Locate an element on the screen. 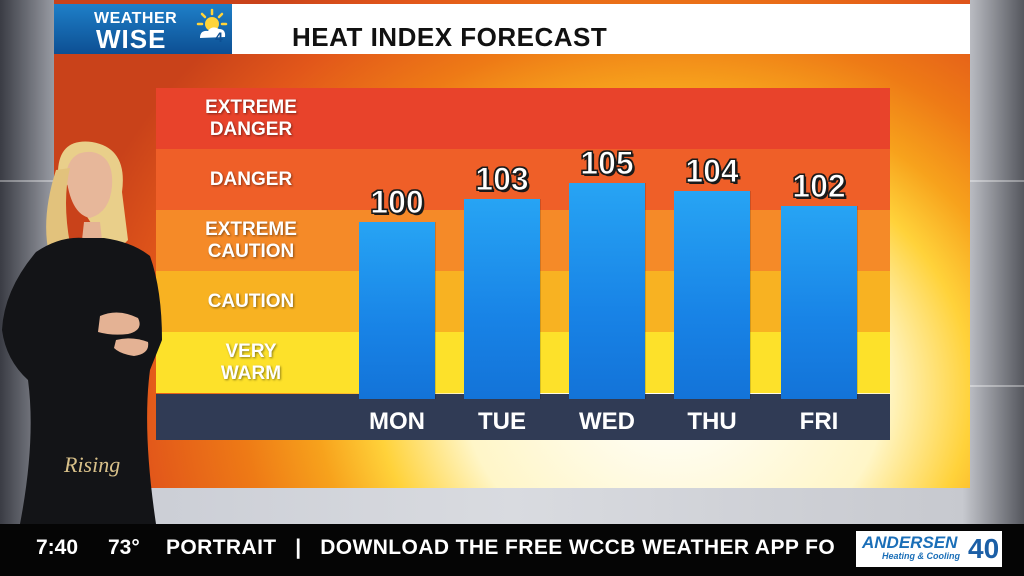 This screenshot has height=576, width=1024. anniversary-number: 40 is located at coordinates (984, 548).